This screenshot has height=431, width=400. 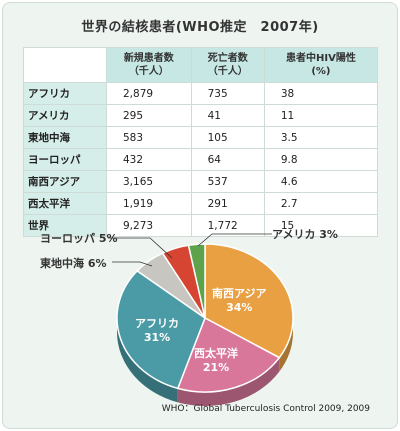 I want to click on cell-new-cases: 583, so click(x=149, y=137).